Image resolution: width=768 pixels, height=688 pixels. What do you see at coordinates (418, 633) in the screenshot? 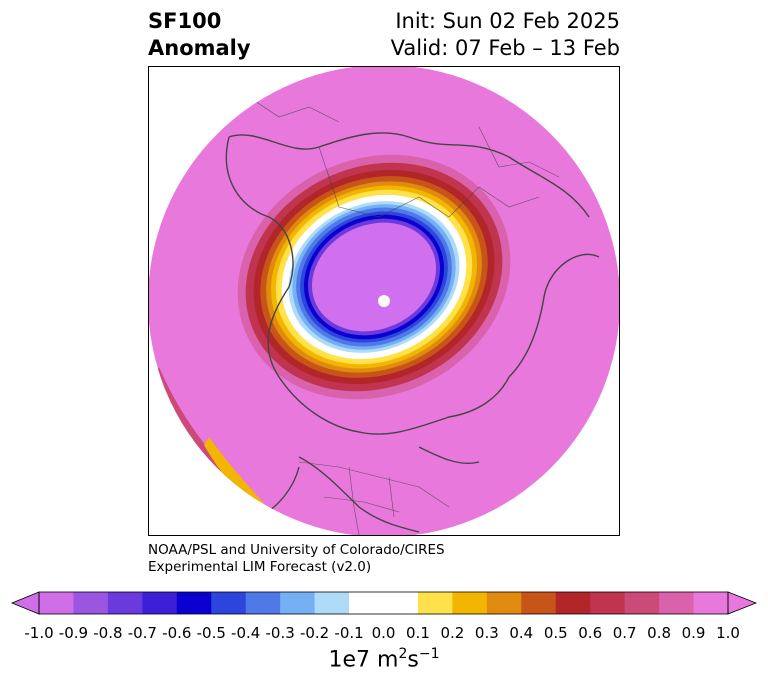
I see `colorbar-tick-label: 0.1` at bounding box center [418, 633].